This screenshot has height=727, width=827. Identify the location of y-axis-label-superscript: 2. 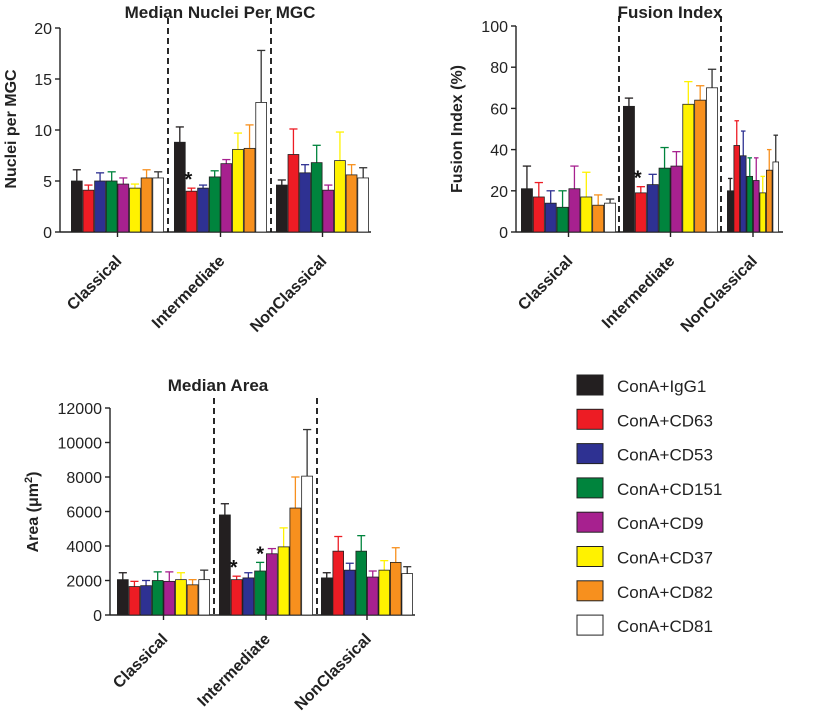
(29, 480).